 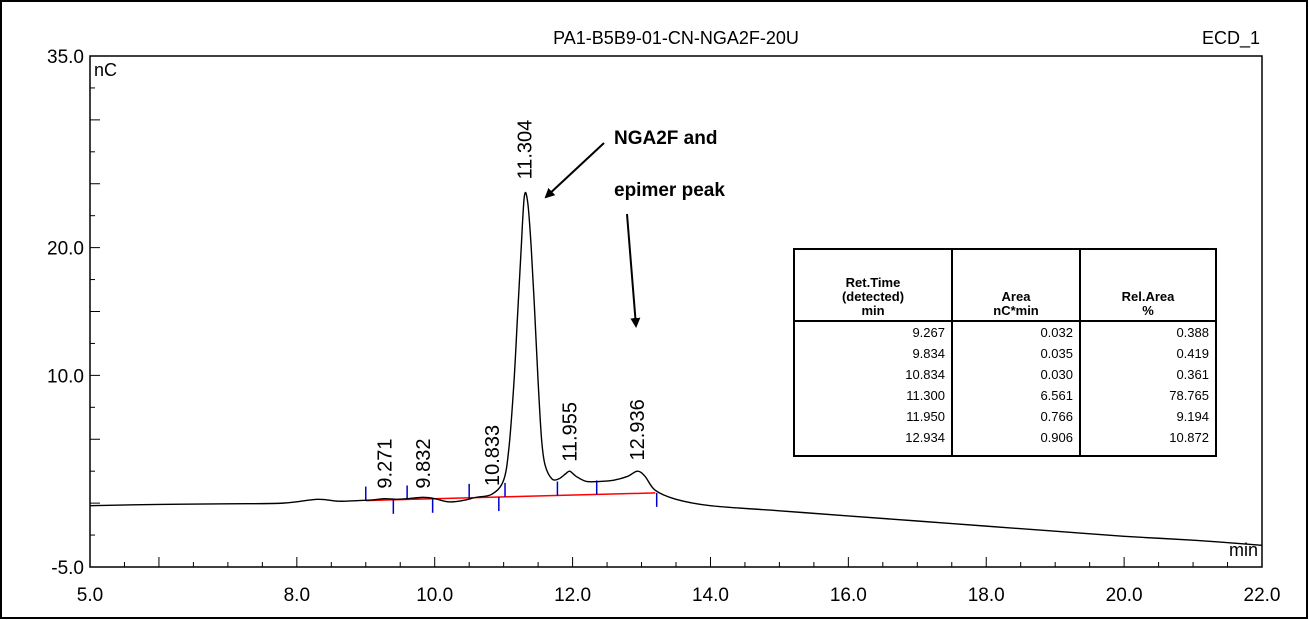 I want to click on header-ret-time: Ret.Time (detected) min, so click(x=873, y=285).